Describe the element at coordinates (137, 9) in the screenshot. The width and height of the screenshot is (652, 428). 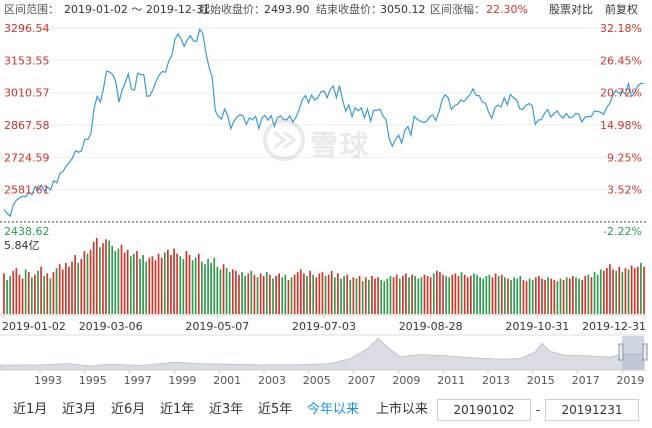
I see `range-value: 2019-01-02 ～ 2019-12-31` at that location.